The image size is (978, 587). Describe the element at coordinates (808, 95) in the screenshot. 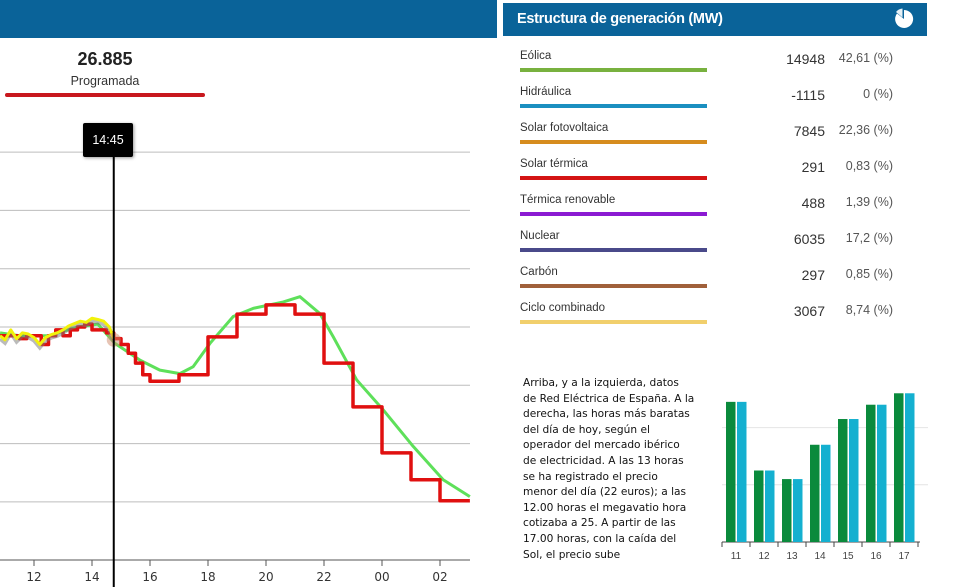

I see `source-mw-value: -1115` at that location.